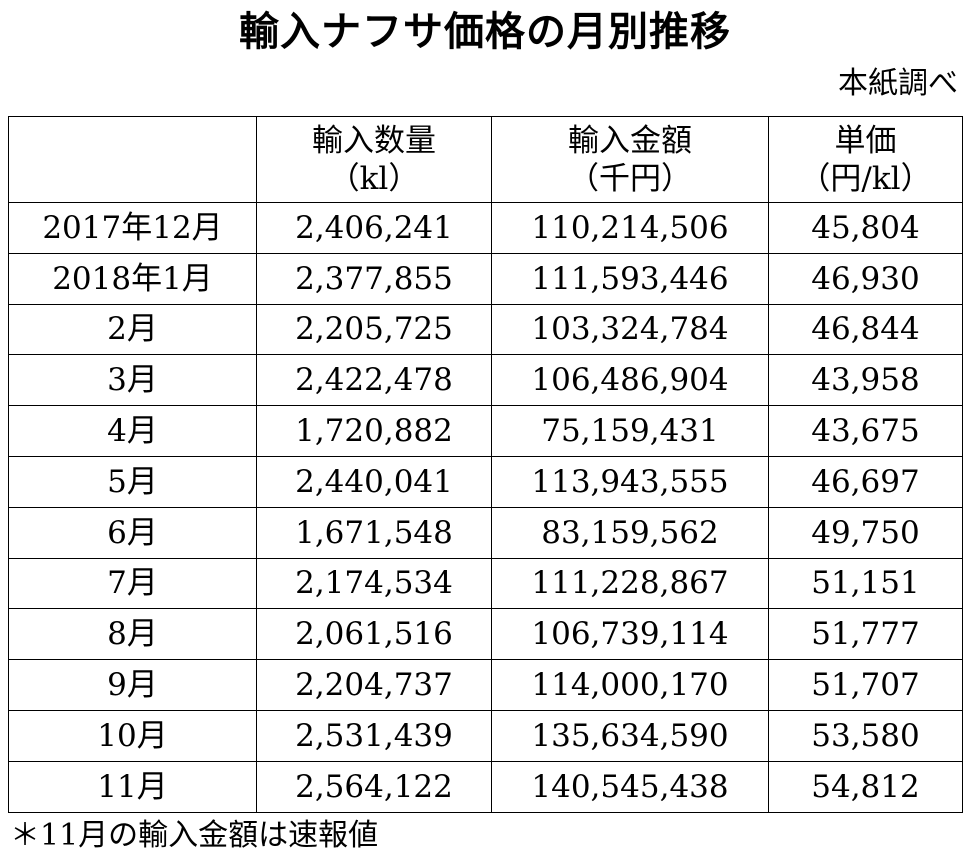 This screenshot has width=970, height=862. What do you see at coordinates (132, 228) in the screenshot?
I see `month-cell: 2017年12月` at bounding box center [132, 228].